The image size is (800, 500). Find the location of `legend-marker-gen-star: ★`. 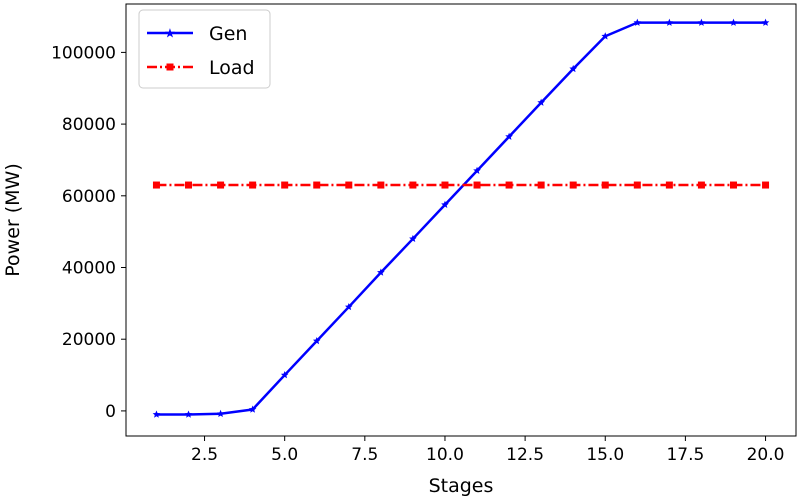

legend-marker-gen-star: ★ is located at coordinates (170, 34).